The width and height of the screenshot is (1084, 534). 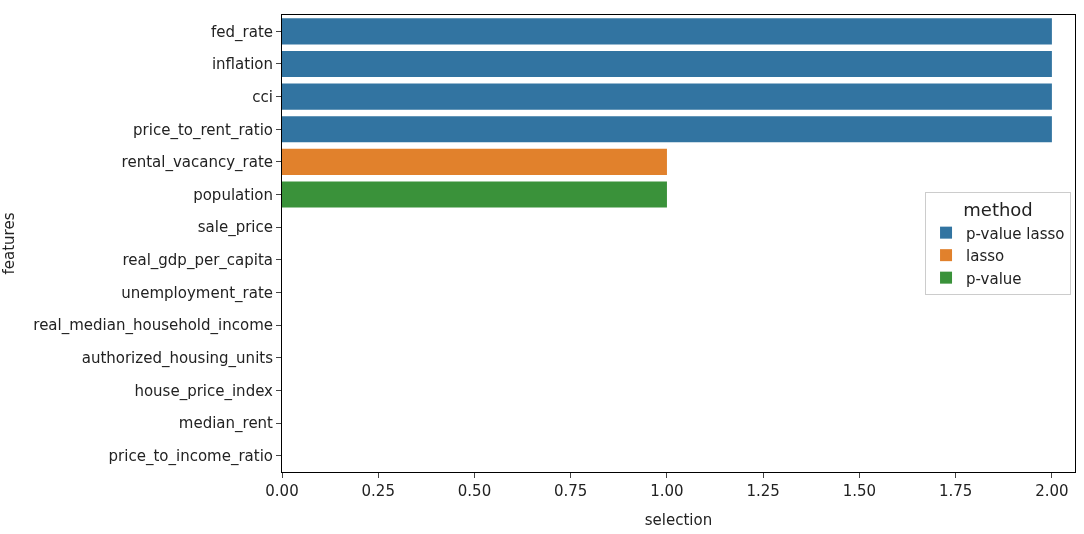 I want to click on x-tick-label: 0.75, so click(x=571, y=491).